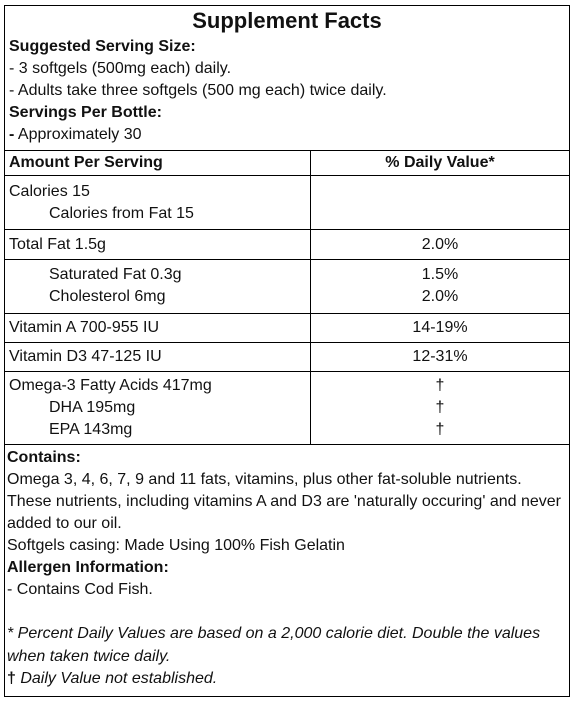 The height and width of the screenshot is (703, 576). Describe the element at coordinates (440, 162) in the screenshot. I see `daily-value-header: % Daily Value*` at that location.